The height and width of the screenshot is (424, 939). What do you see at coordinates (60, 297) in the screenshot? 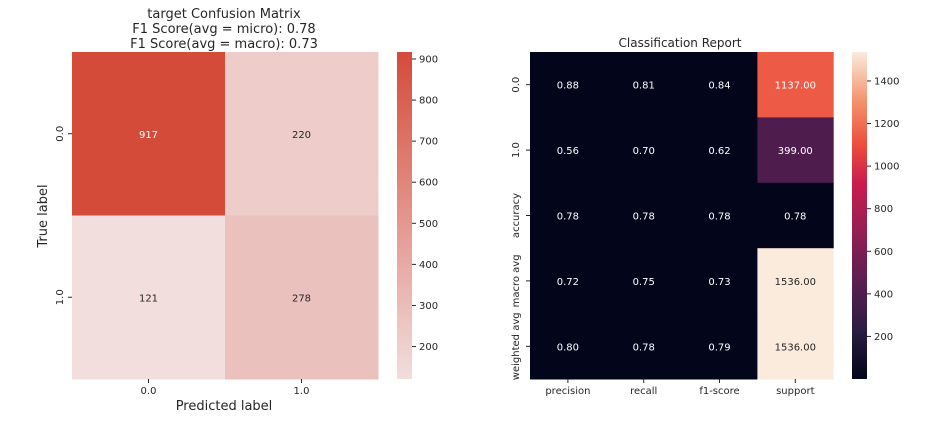
I see `cm-y-tick-label: 1.0` at bounding box center [60, 297].